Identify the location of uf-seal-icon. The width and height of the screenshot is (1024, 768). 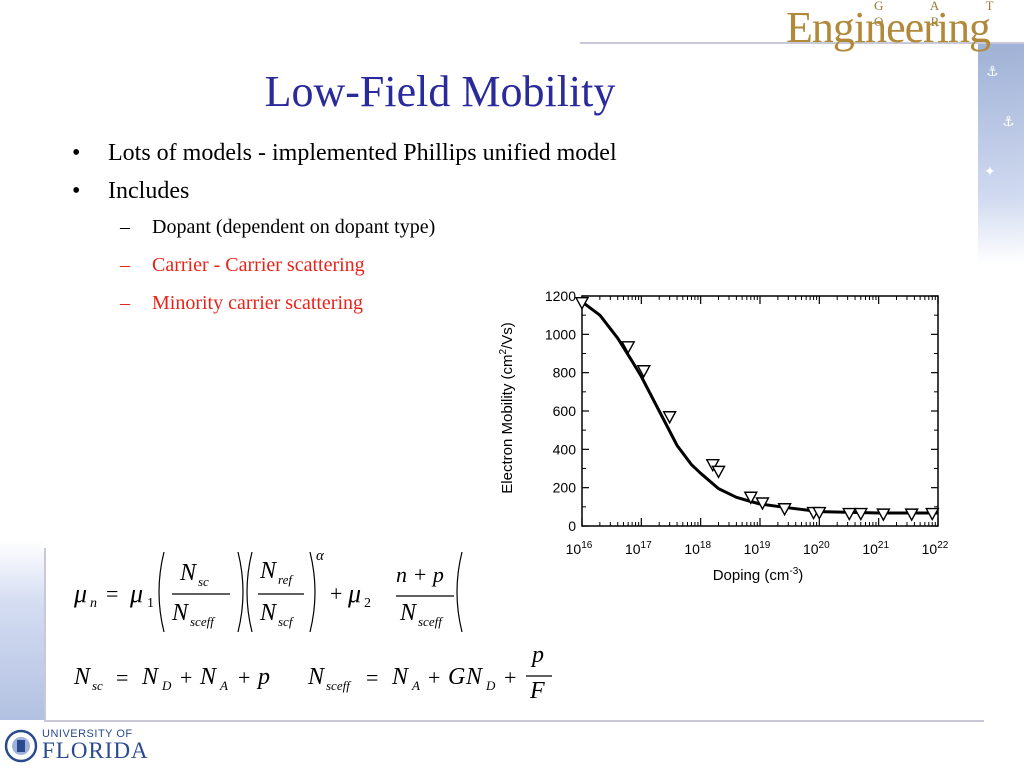
(21, 746).